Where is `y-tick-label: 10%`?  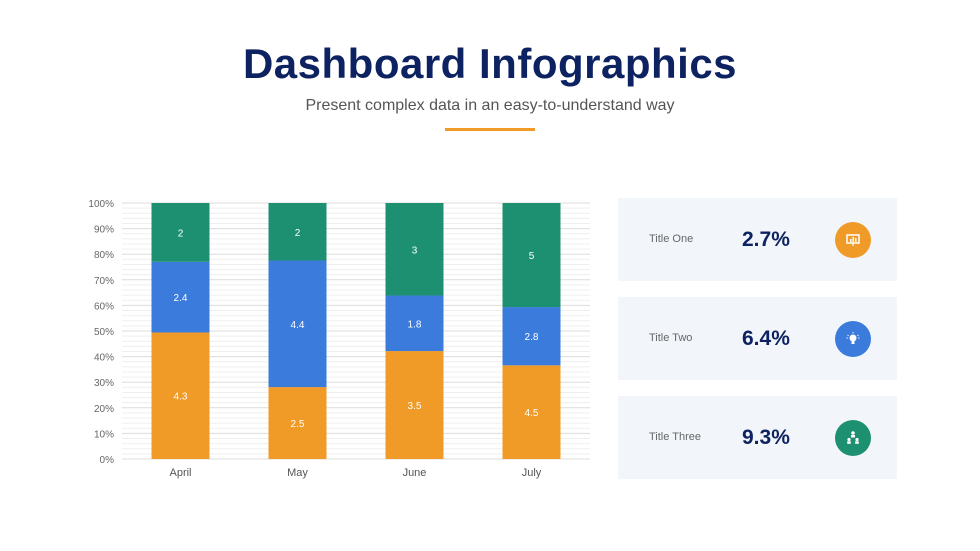 y-tick-label: 10% is located at coordinates (104, 434).